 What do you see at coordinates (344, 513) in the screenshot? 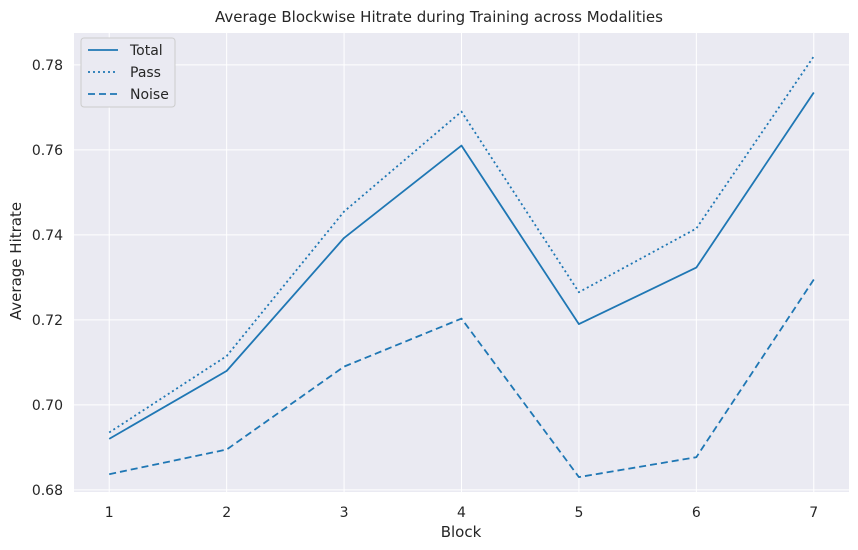
I see `x-tick-label: 3` at bounding box center [344, 513].